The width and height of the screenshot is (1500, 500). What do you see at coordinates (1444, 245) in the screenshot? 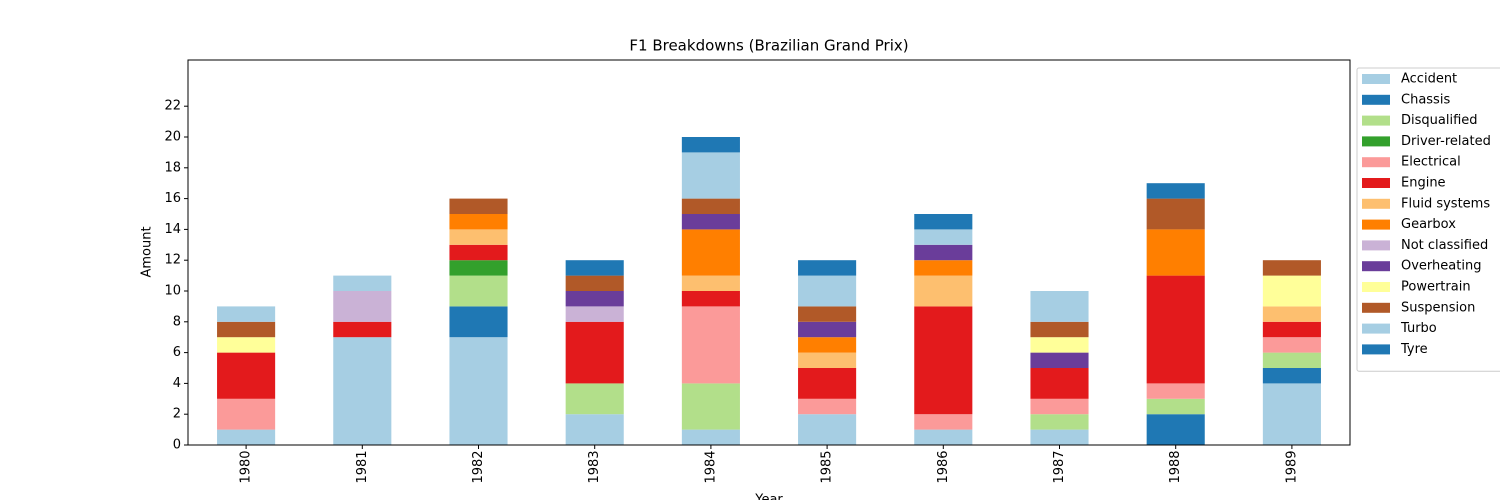
I see `legend-label: Not classified` at bounding box center [1444, 245].